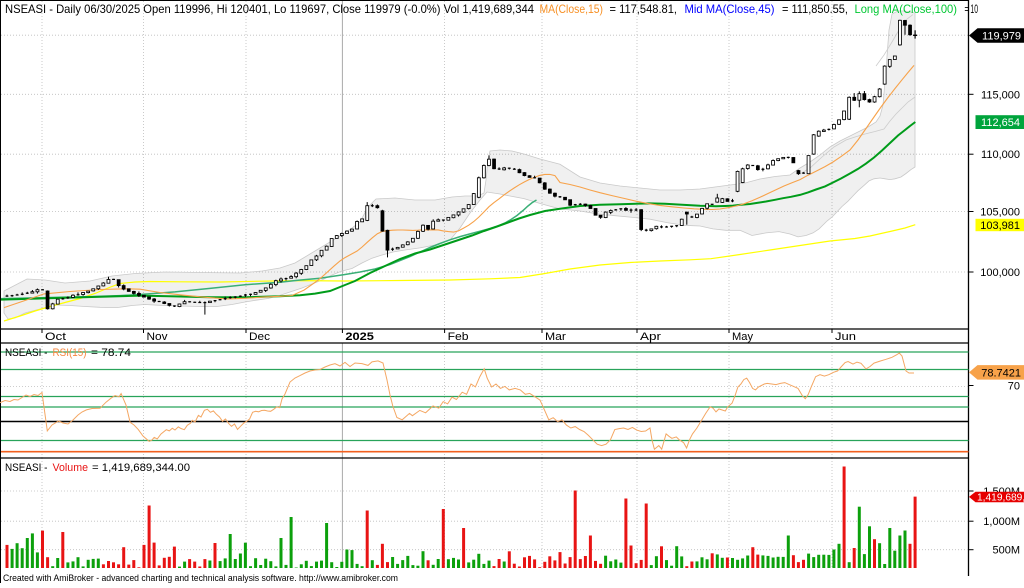 This screenshot has height=588, width=1024. I want to click on svg-text: 100,000, so click(1000, 273).